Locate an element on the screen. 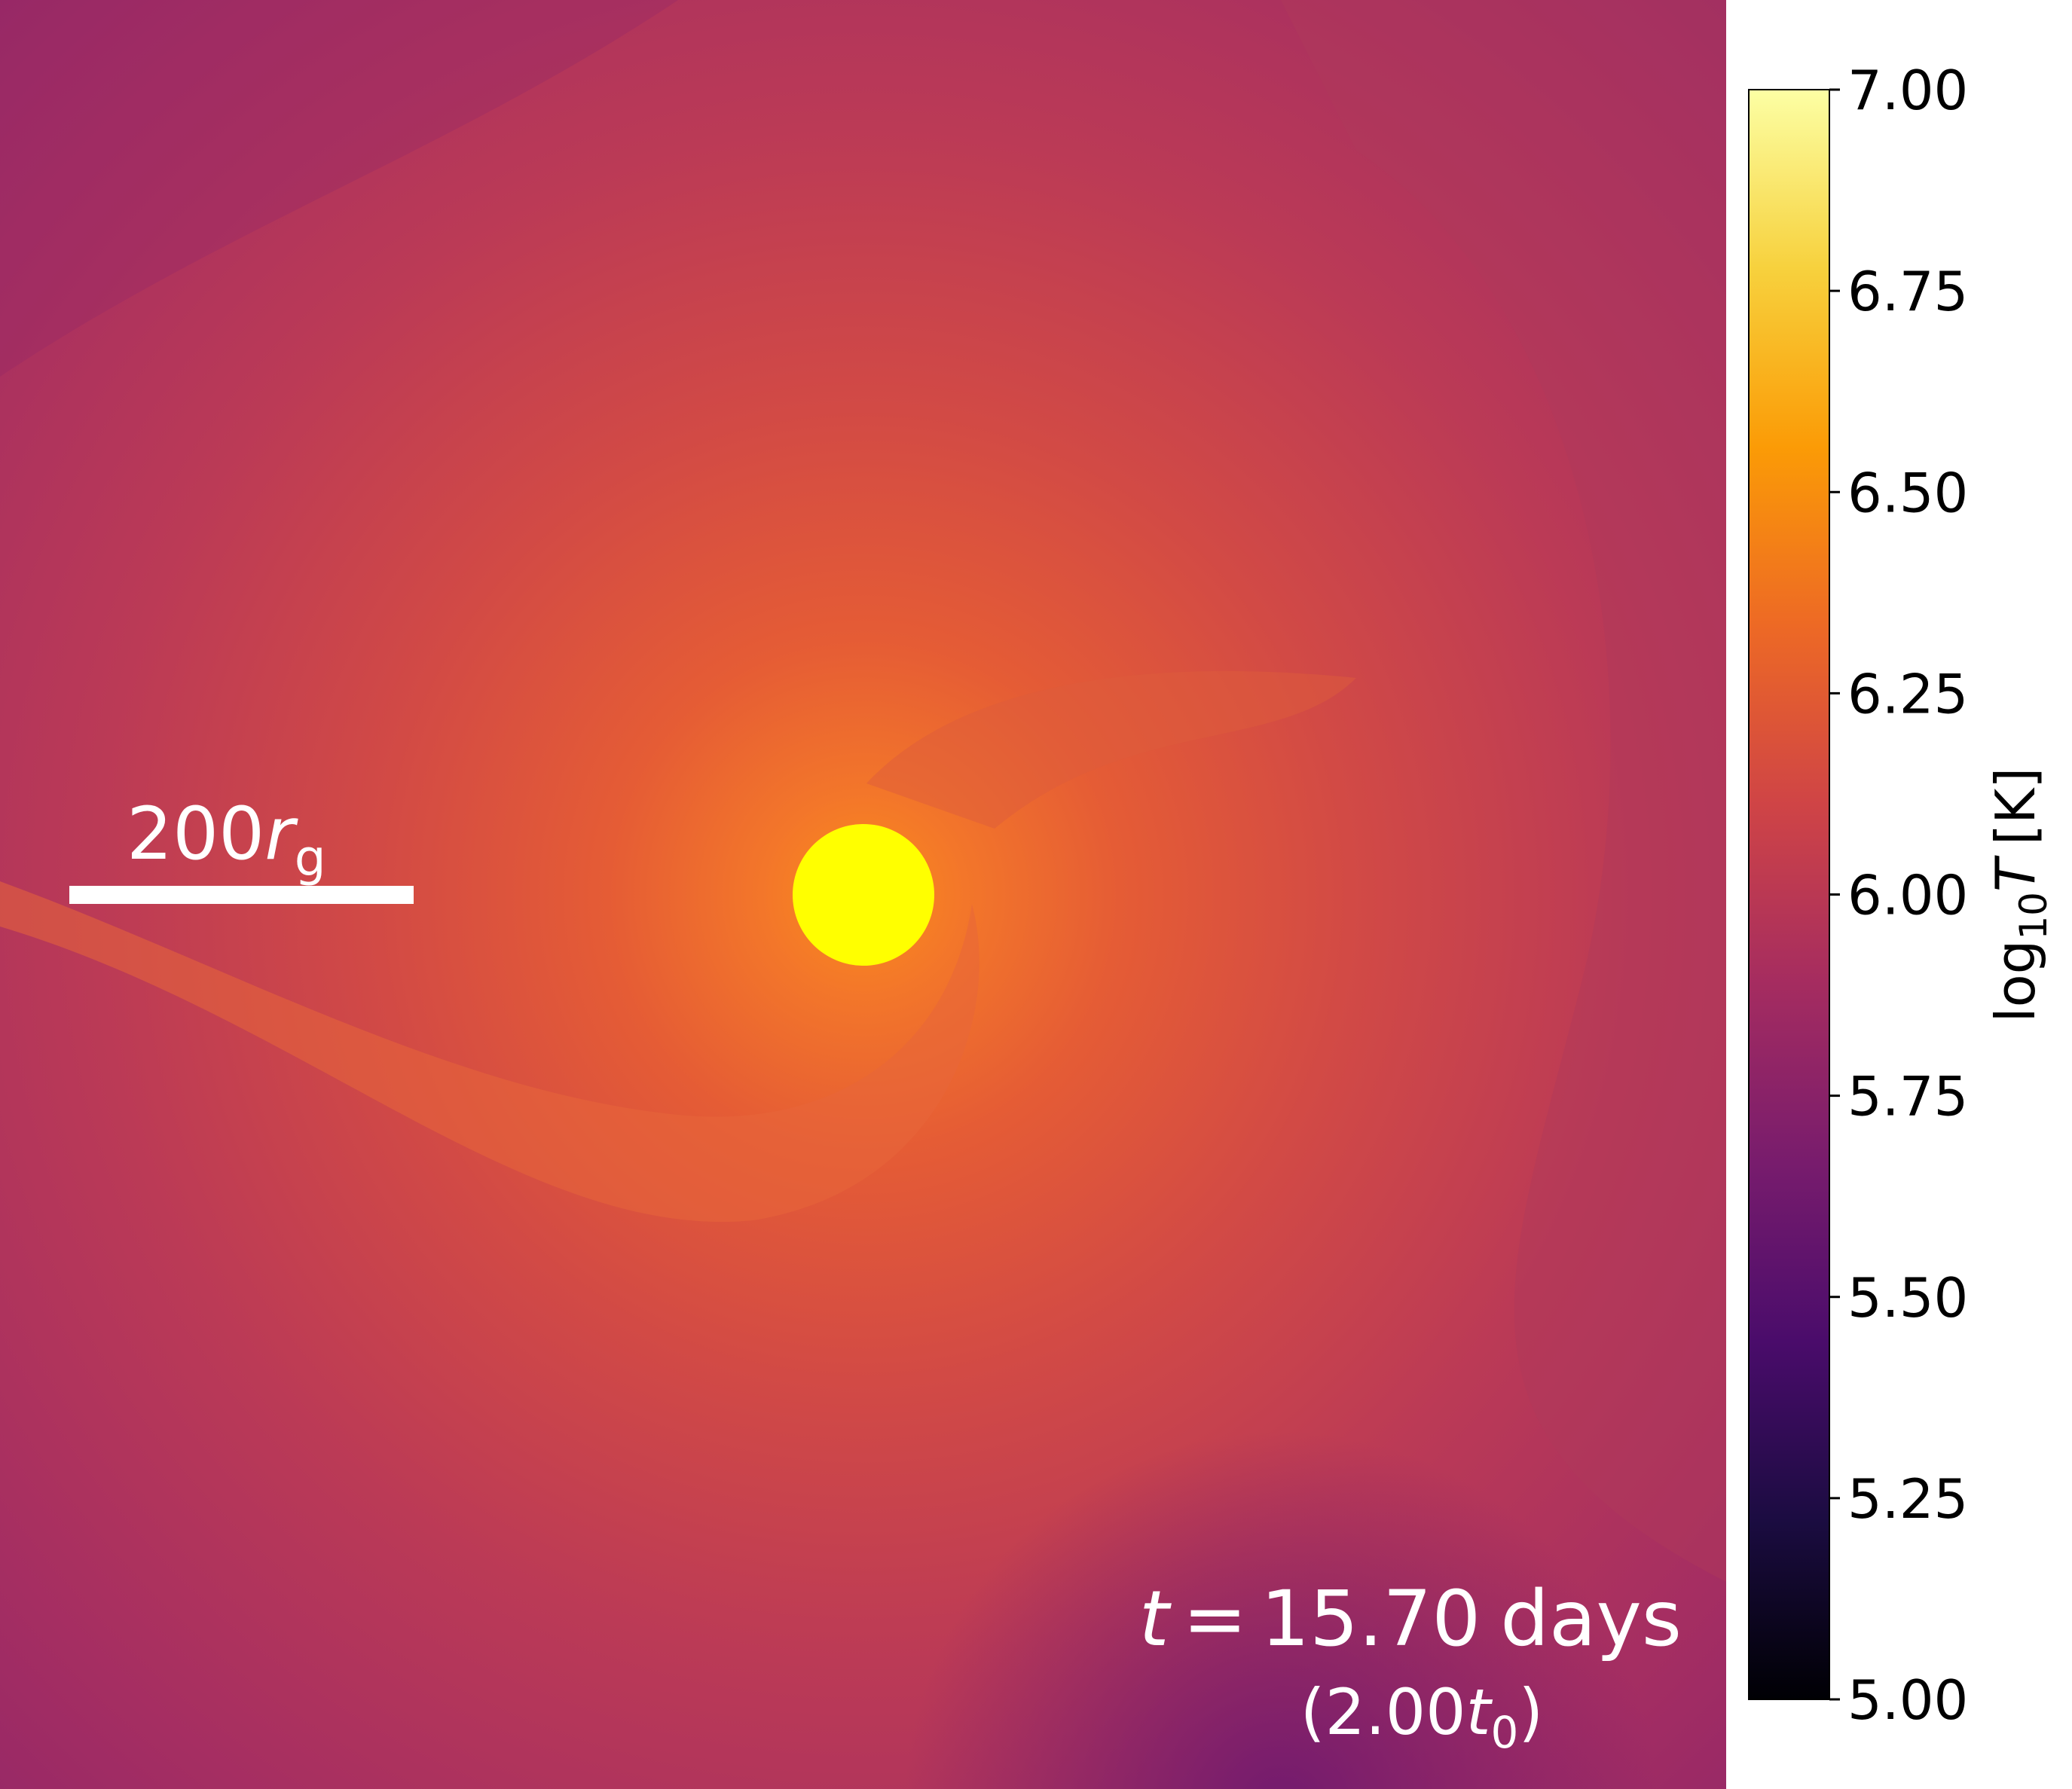  ratio-symbol: t is located at coordinates (1479, 1712).